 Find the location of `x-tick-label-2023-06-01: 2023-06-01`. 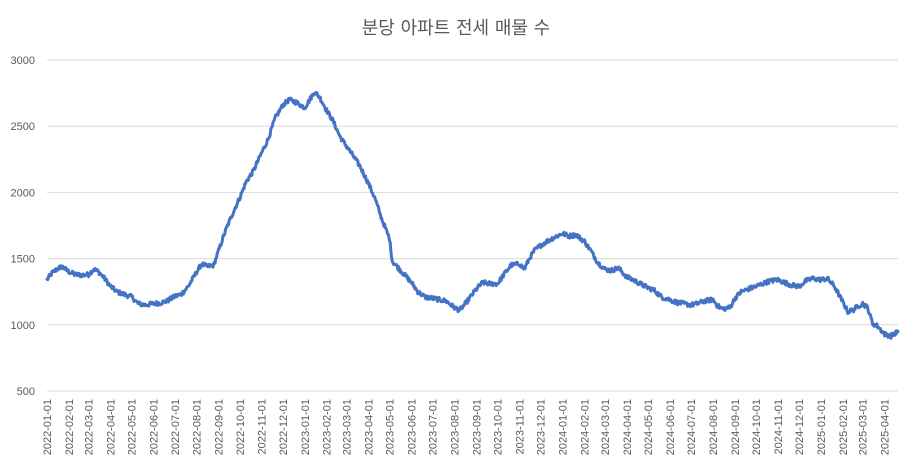

x-tick-label-2023-06-01: 2023-06-01 is located at coordinates (412, 427).